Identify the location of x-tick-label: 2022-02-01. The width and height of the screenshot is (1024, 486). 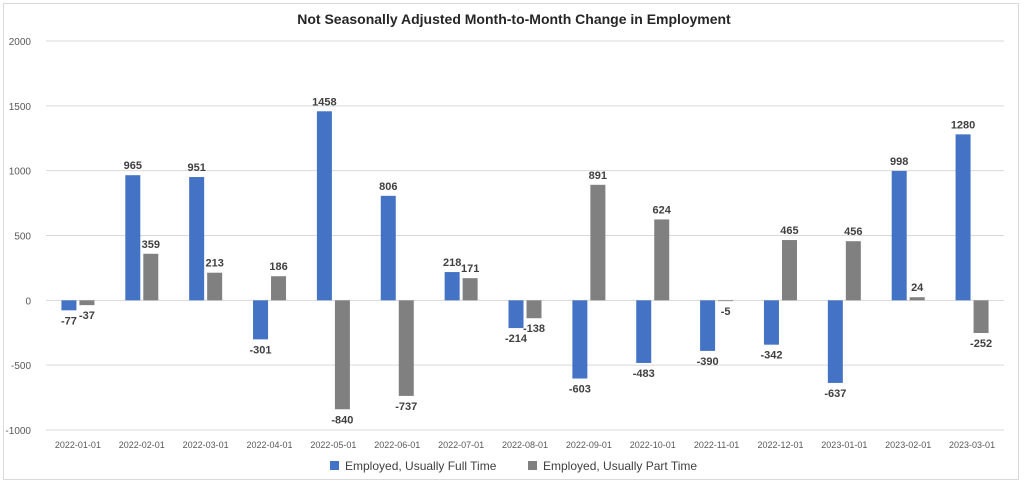
(142, 445).